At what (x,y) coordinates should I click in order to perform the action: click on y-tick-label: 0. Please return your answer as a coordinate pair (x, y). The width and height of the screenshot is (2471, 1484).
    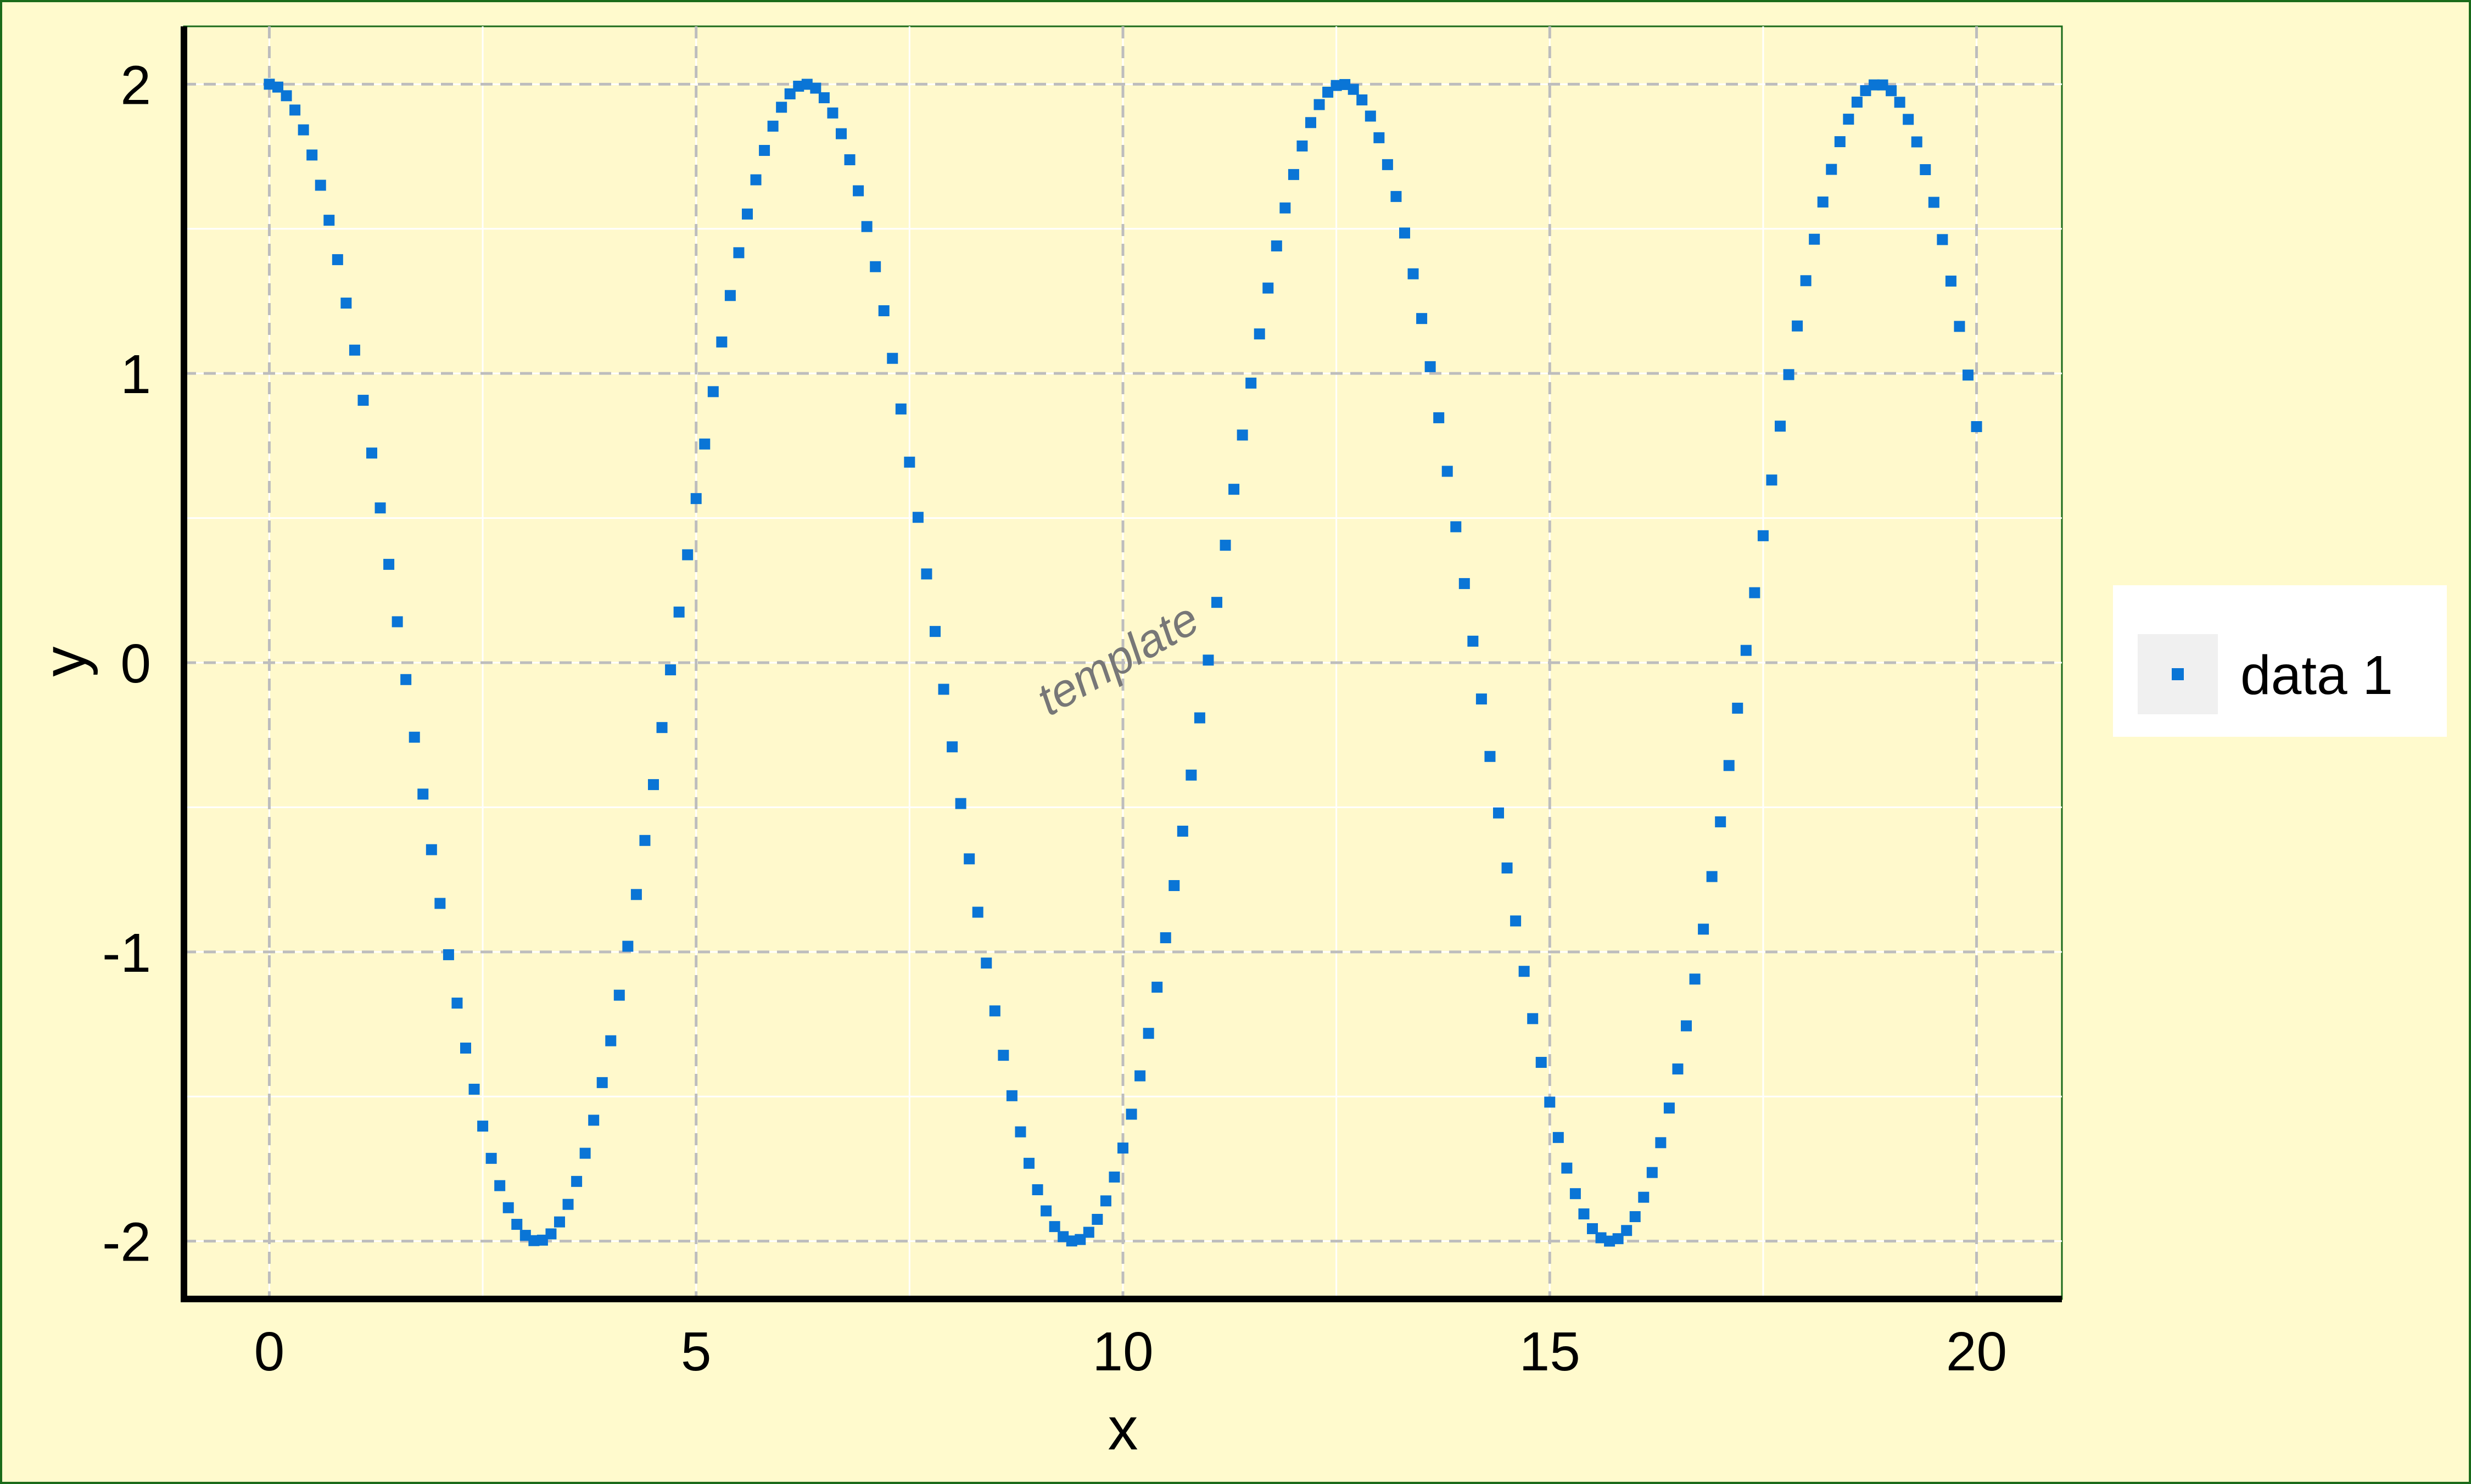
    Looking at the image, I should click on (135, 664).